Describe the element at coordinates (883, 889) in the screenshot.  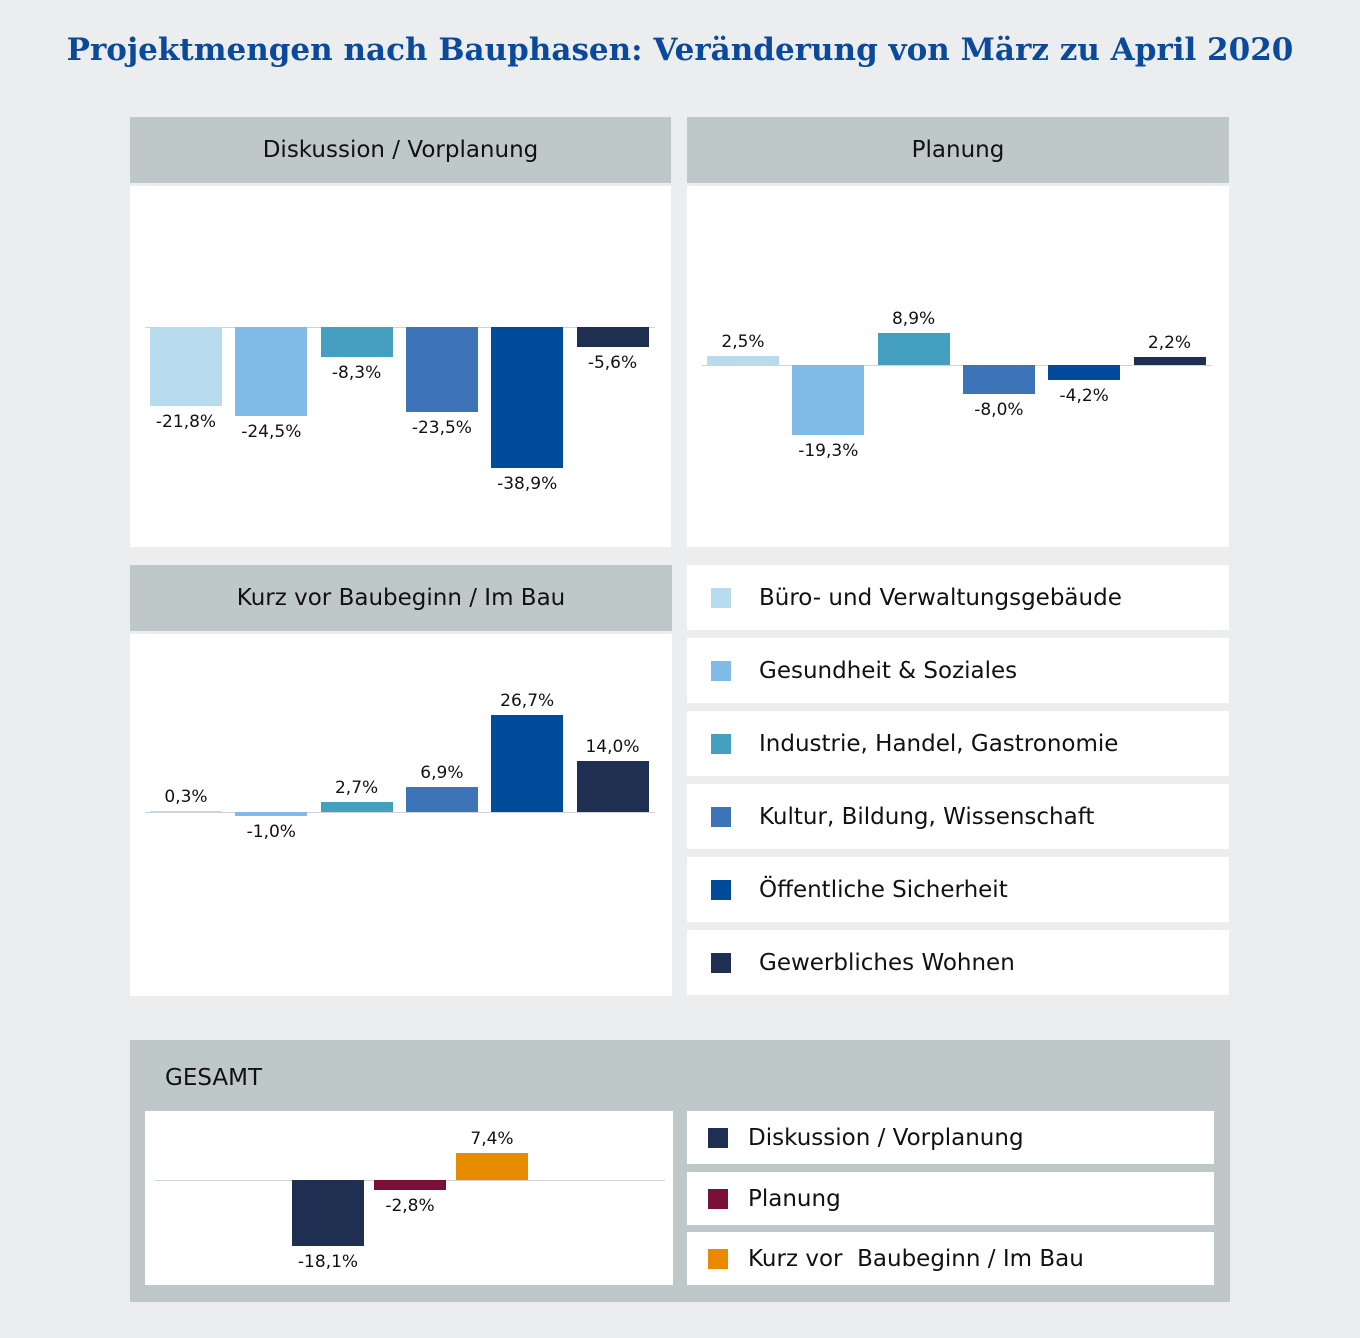
I see `legend-label: Öffentliche Sicherheit` at that location.